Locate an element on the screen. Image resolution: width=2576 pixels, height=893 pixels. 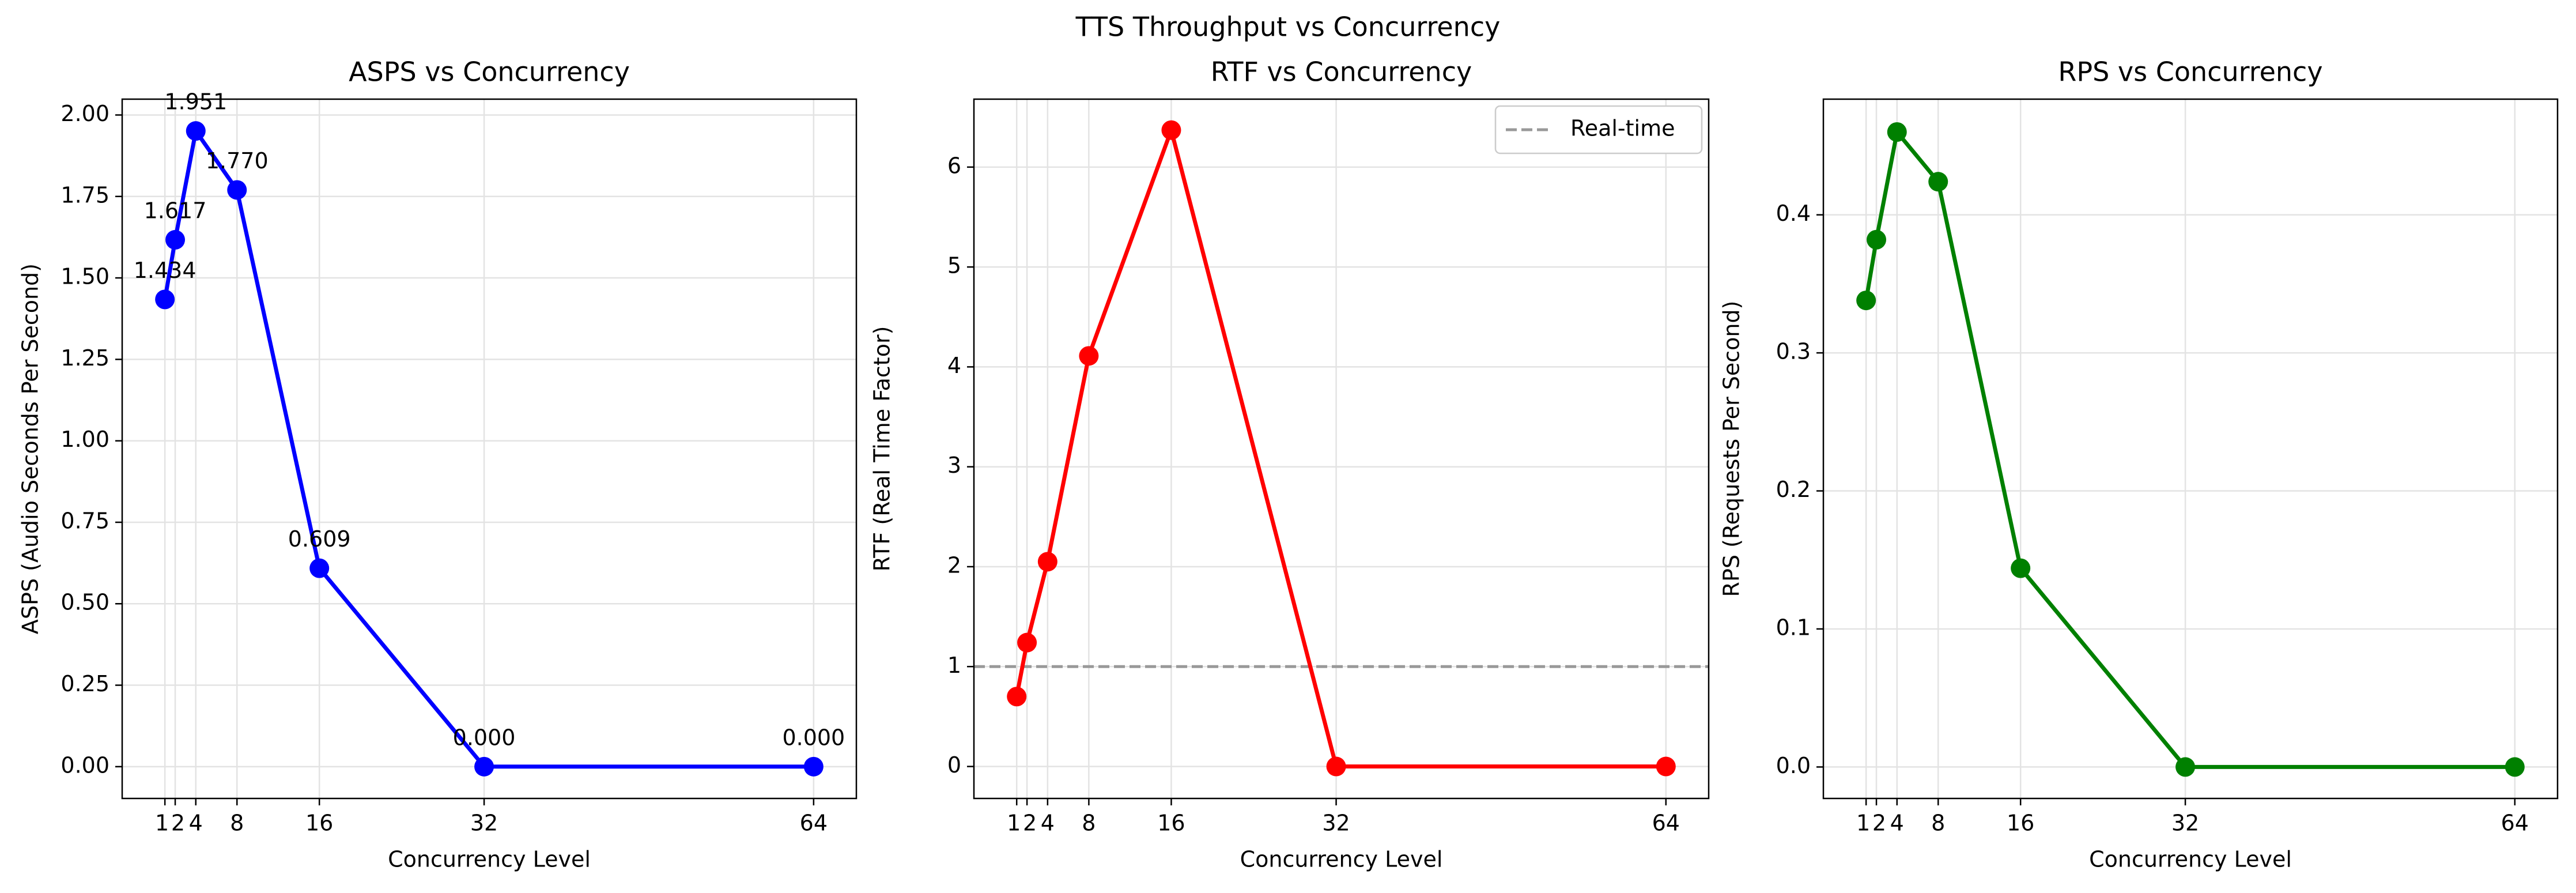
y-tick-label: 0.2 is located at coordinates (1793, 489).